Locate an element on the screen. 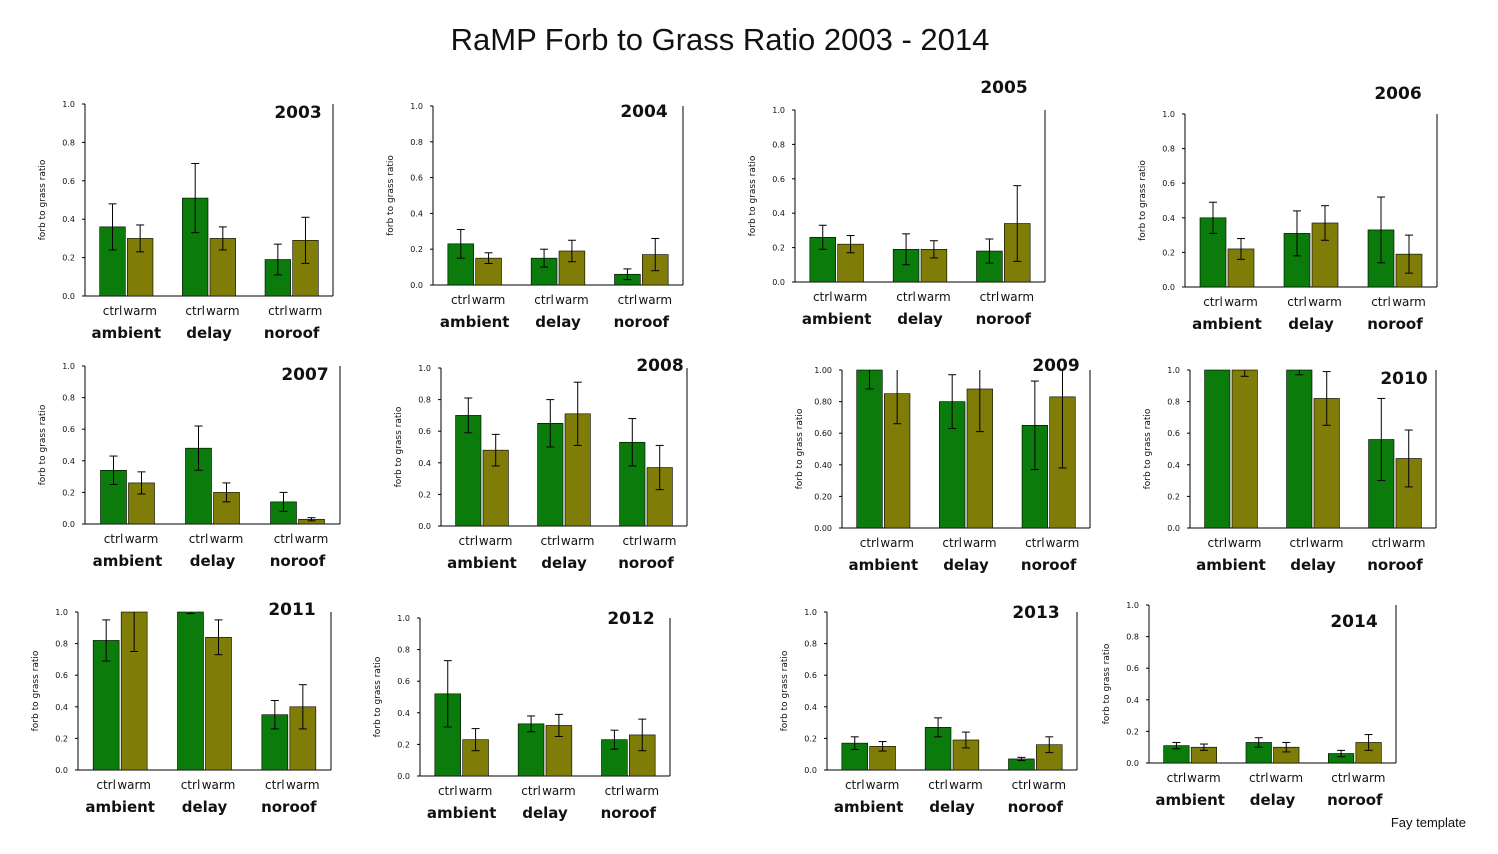 The width and height of the screenshot is (1498, 854). panel-year-title: 2003 is located at coordinates (297, 113).